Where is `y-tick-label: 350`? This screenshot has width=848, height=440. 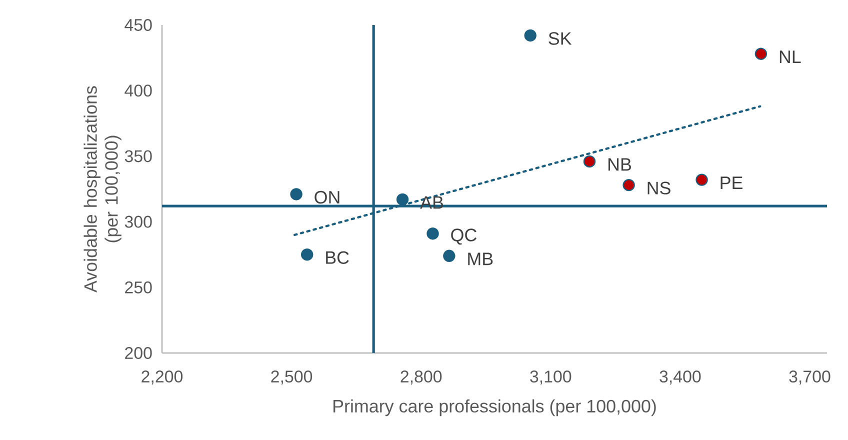
y-tick-label: 350 is located at coordinates (138, 156).